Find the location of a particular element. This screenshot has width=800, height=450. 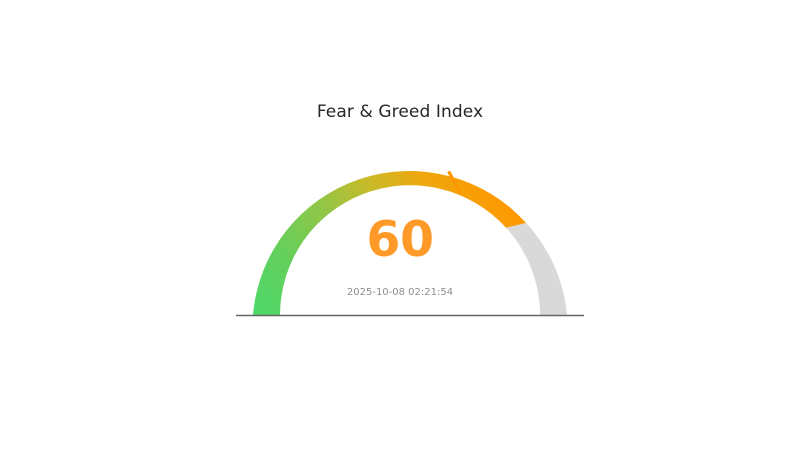

page-title: Fear & Greed Index is located at coordinates (400, 112).